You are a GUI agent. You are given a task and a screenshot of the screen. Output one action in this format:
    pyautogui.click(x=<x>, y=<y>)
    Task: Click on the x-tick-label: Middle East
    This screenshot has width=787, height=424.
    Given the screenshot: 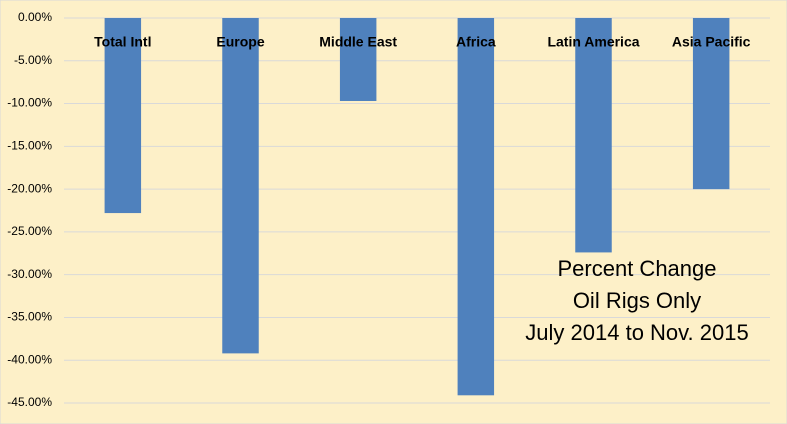 What is the action you would take?
    pyautogui.click(x=358, y=42)
    